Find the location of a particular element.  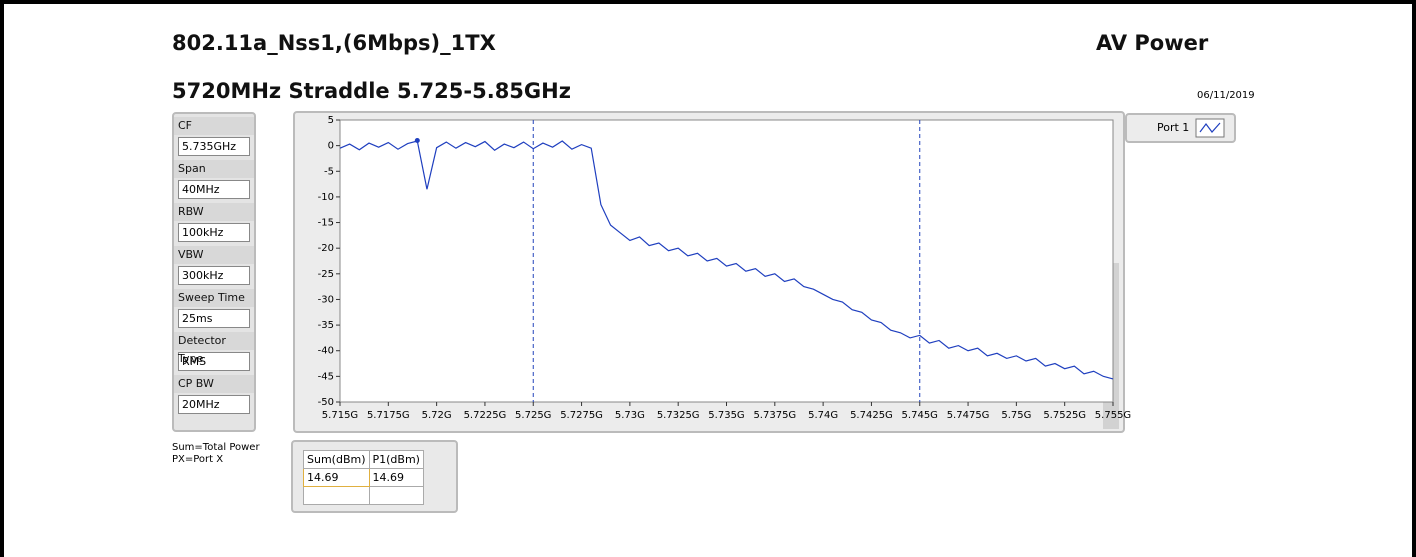

legend-icon is located at coordinates (1210, 128).